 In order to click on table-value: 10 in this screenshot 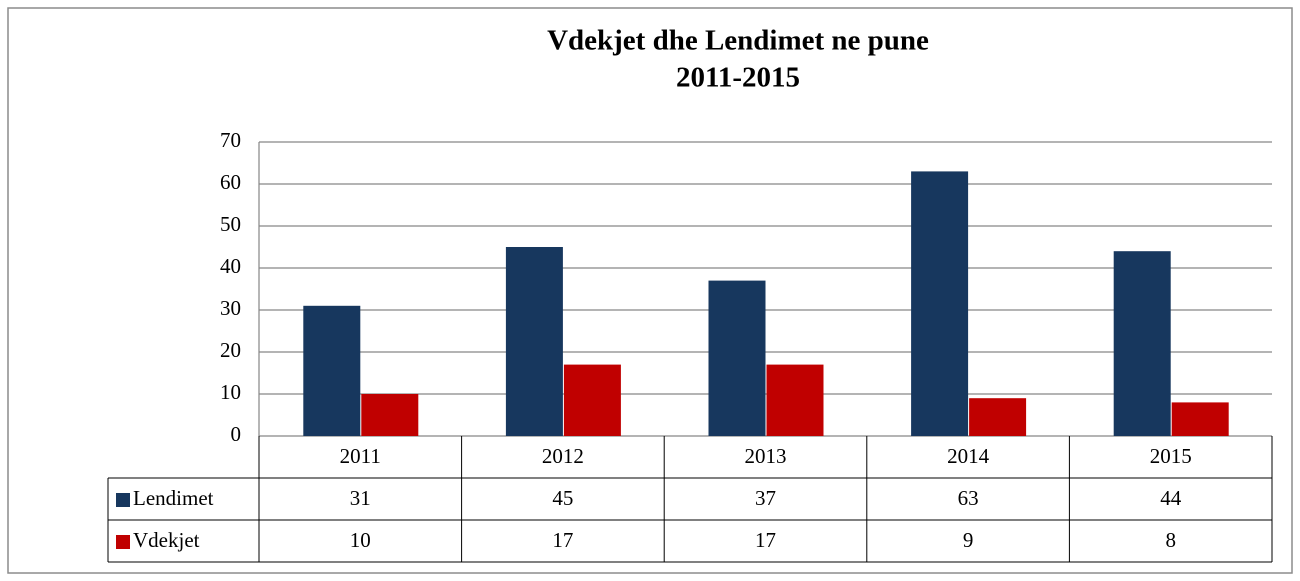, I will do `click(360, 540)`.